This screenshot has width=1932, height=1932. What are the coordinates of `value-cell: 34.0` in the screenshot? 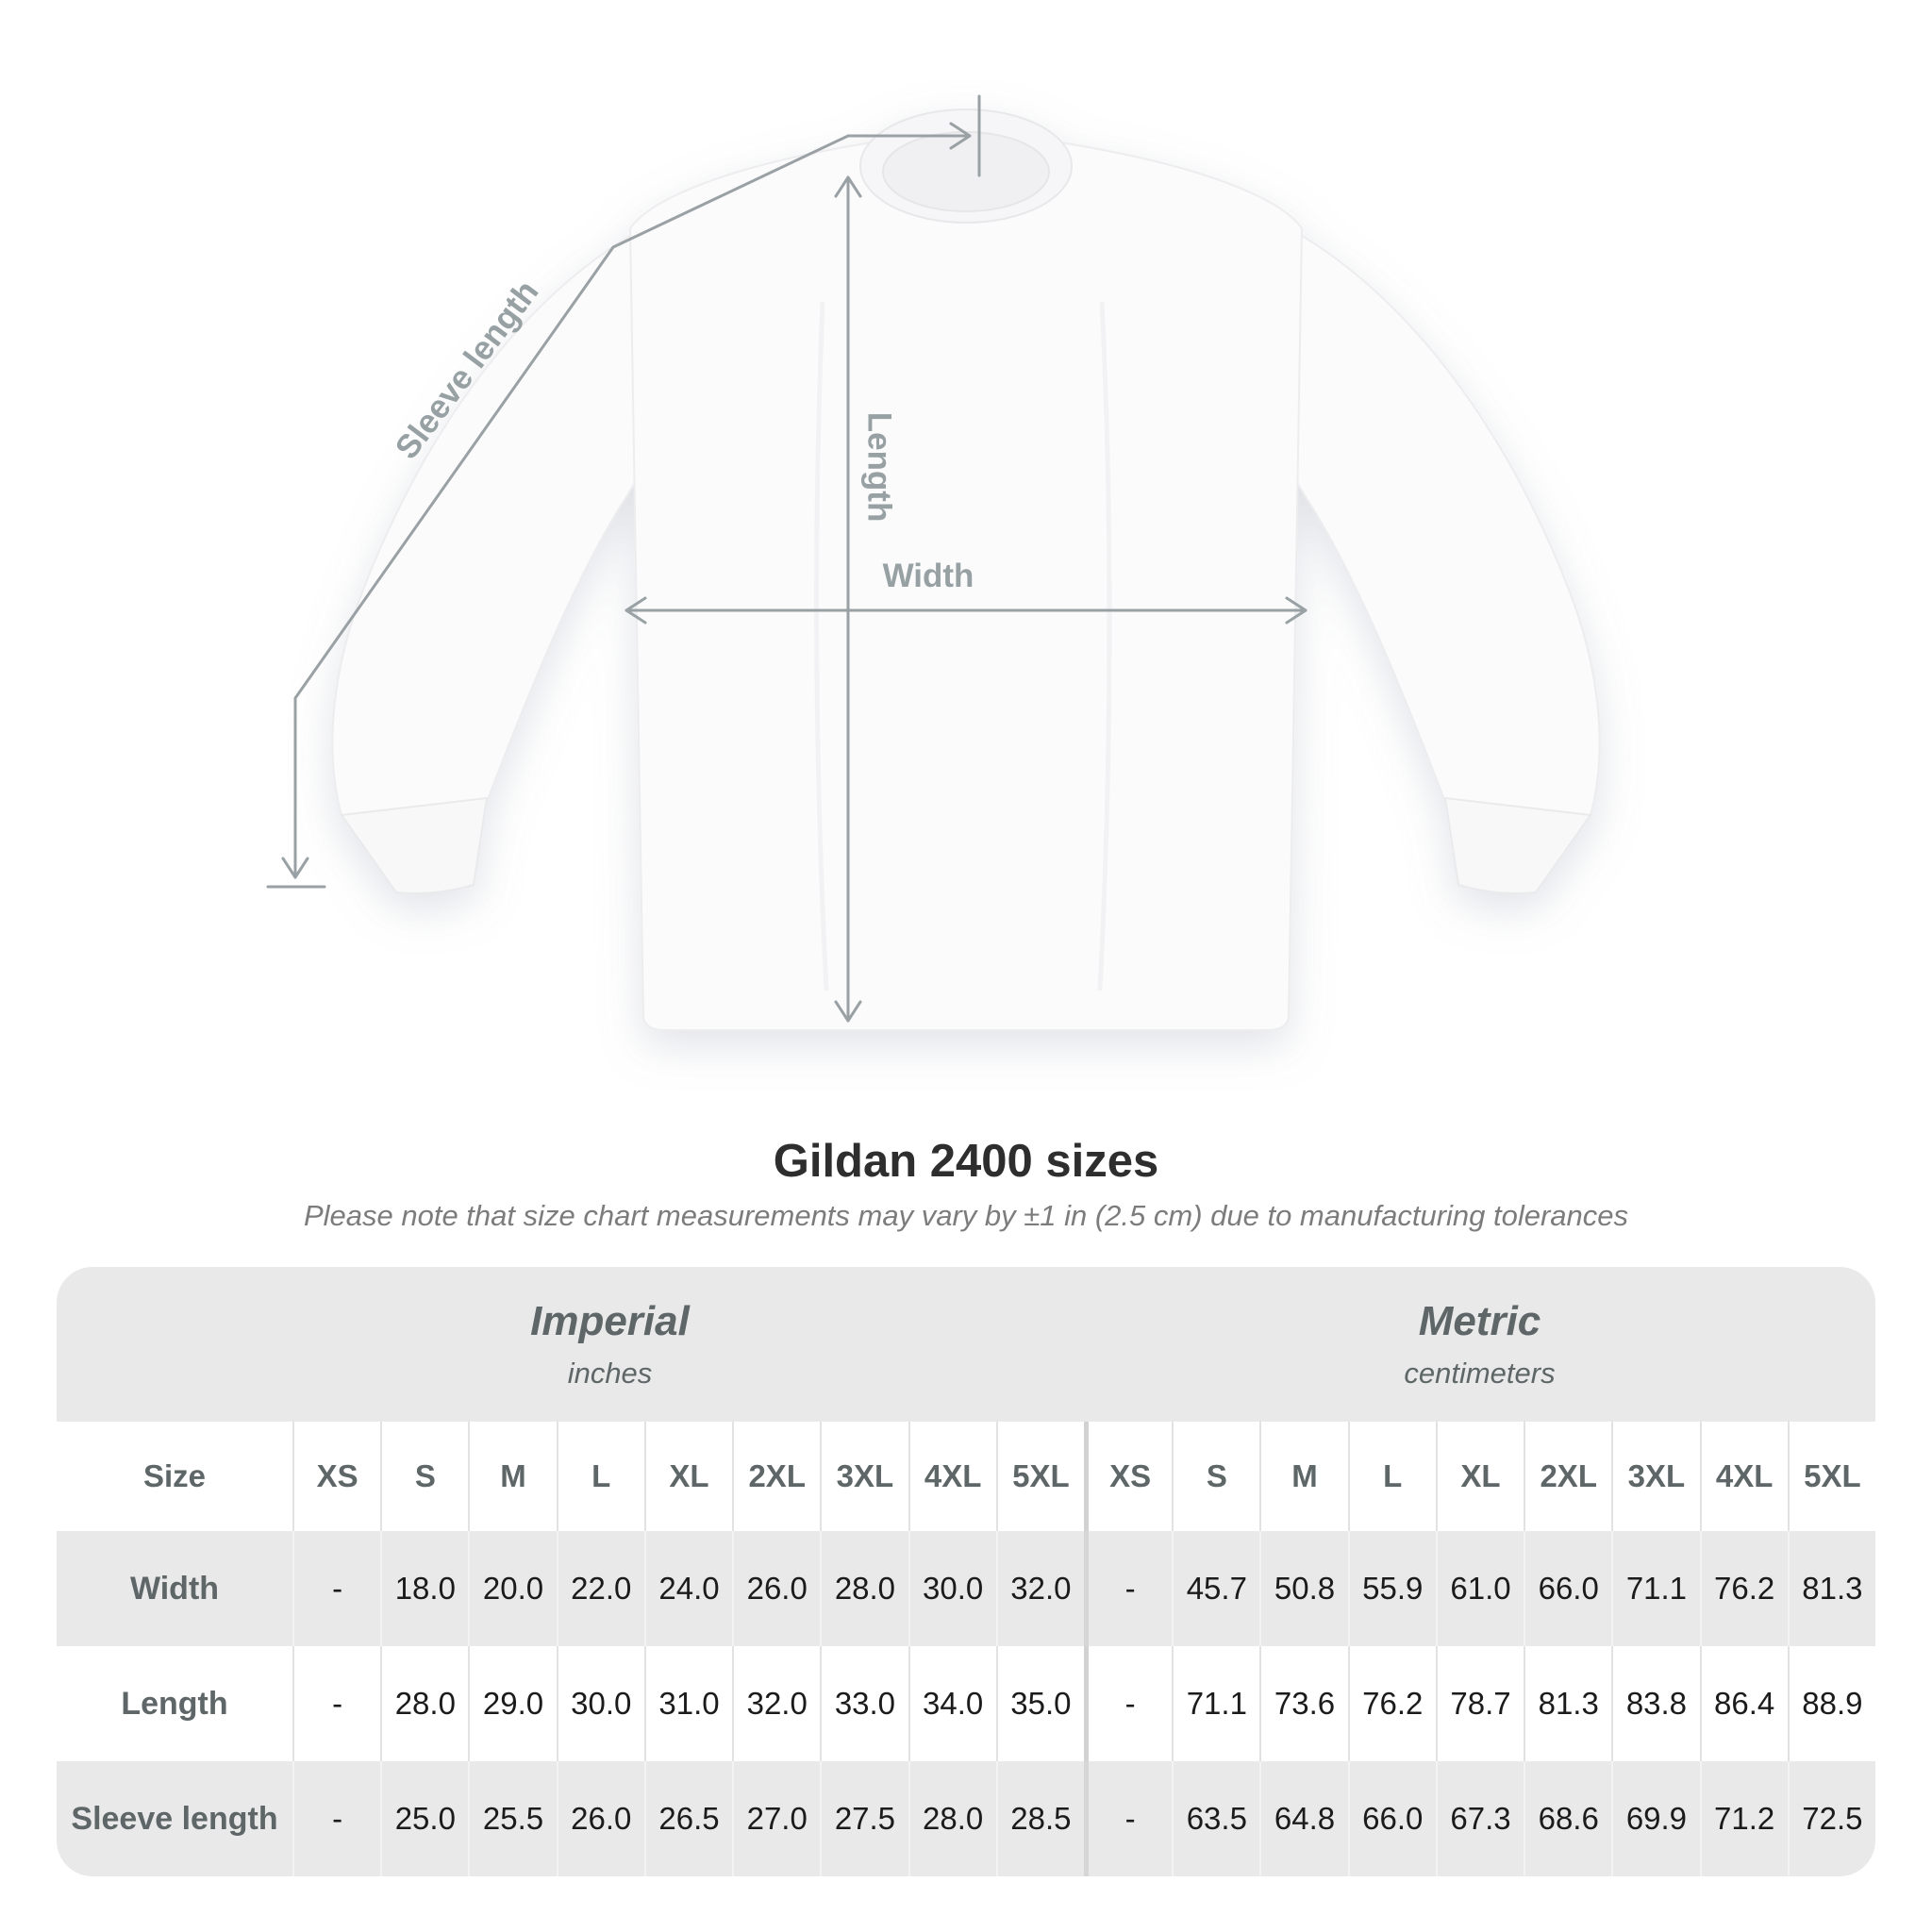 It's located at (952, 1704).